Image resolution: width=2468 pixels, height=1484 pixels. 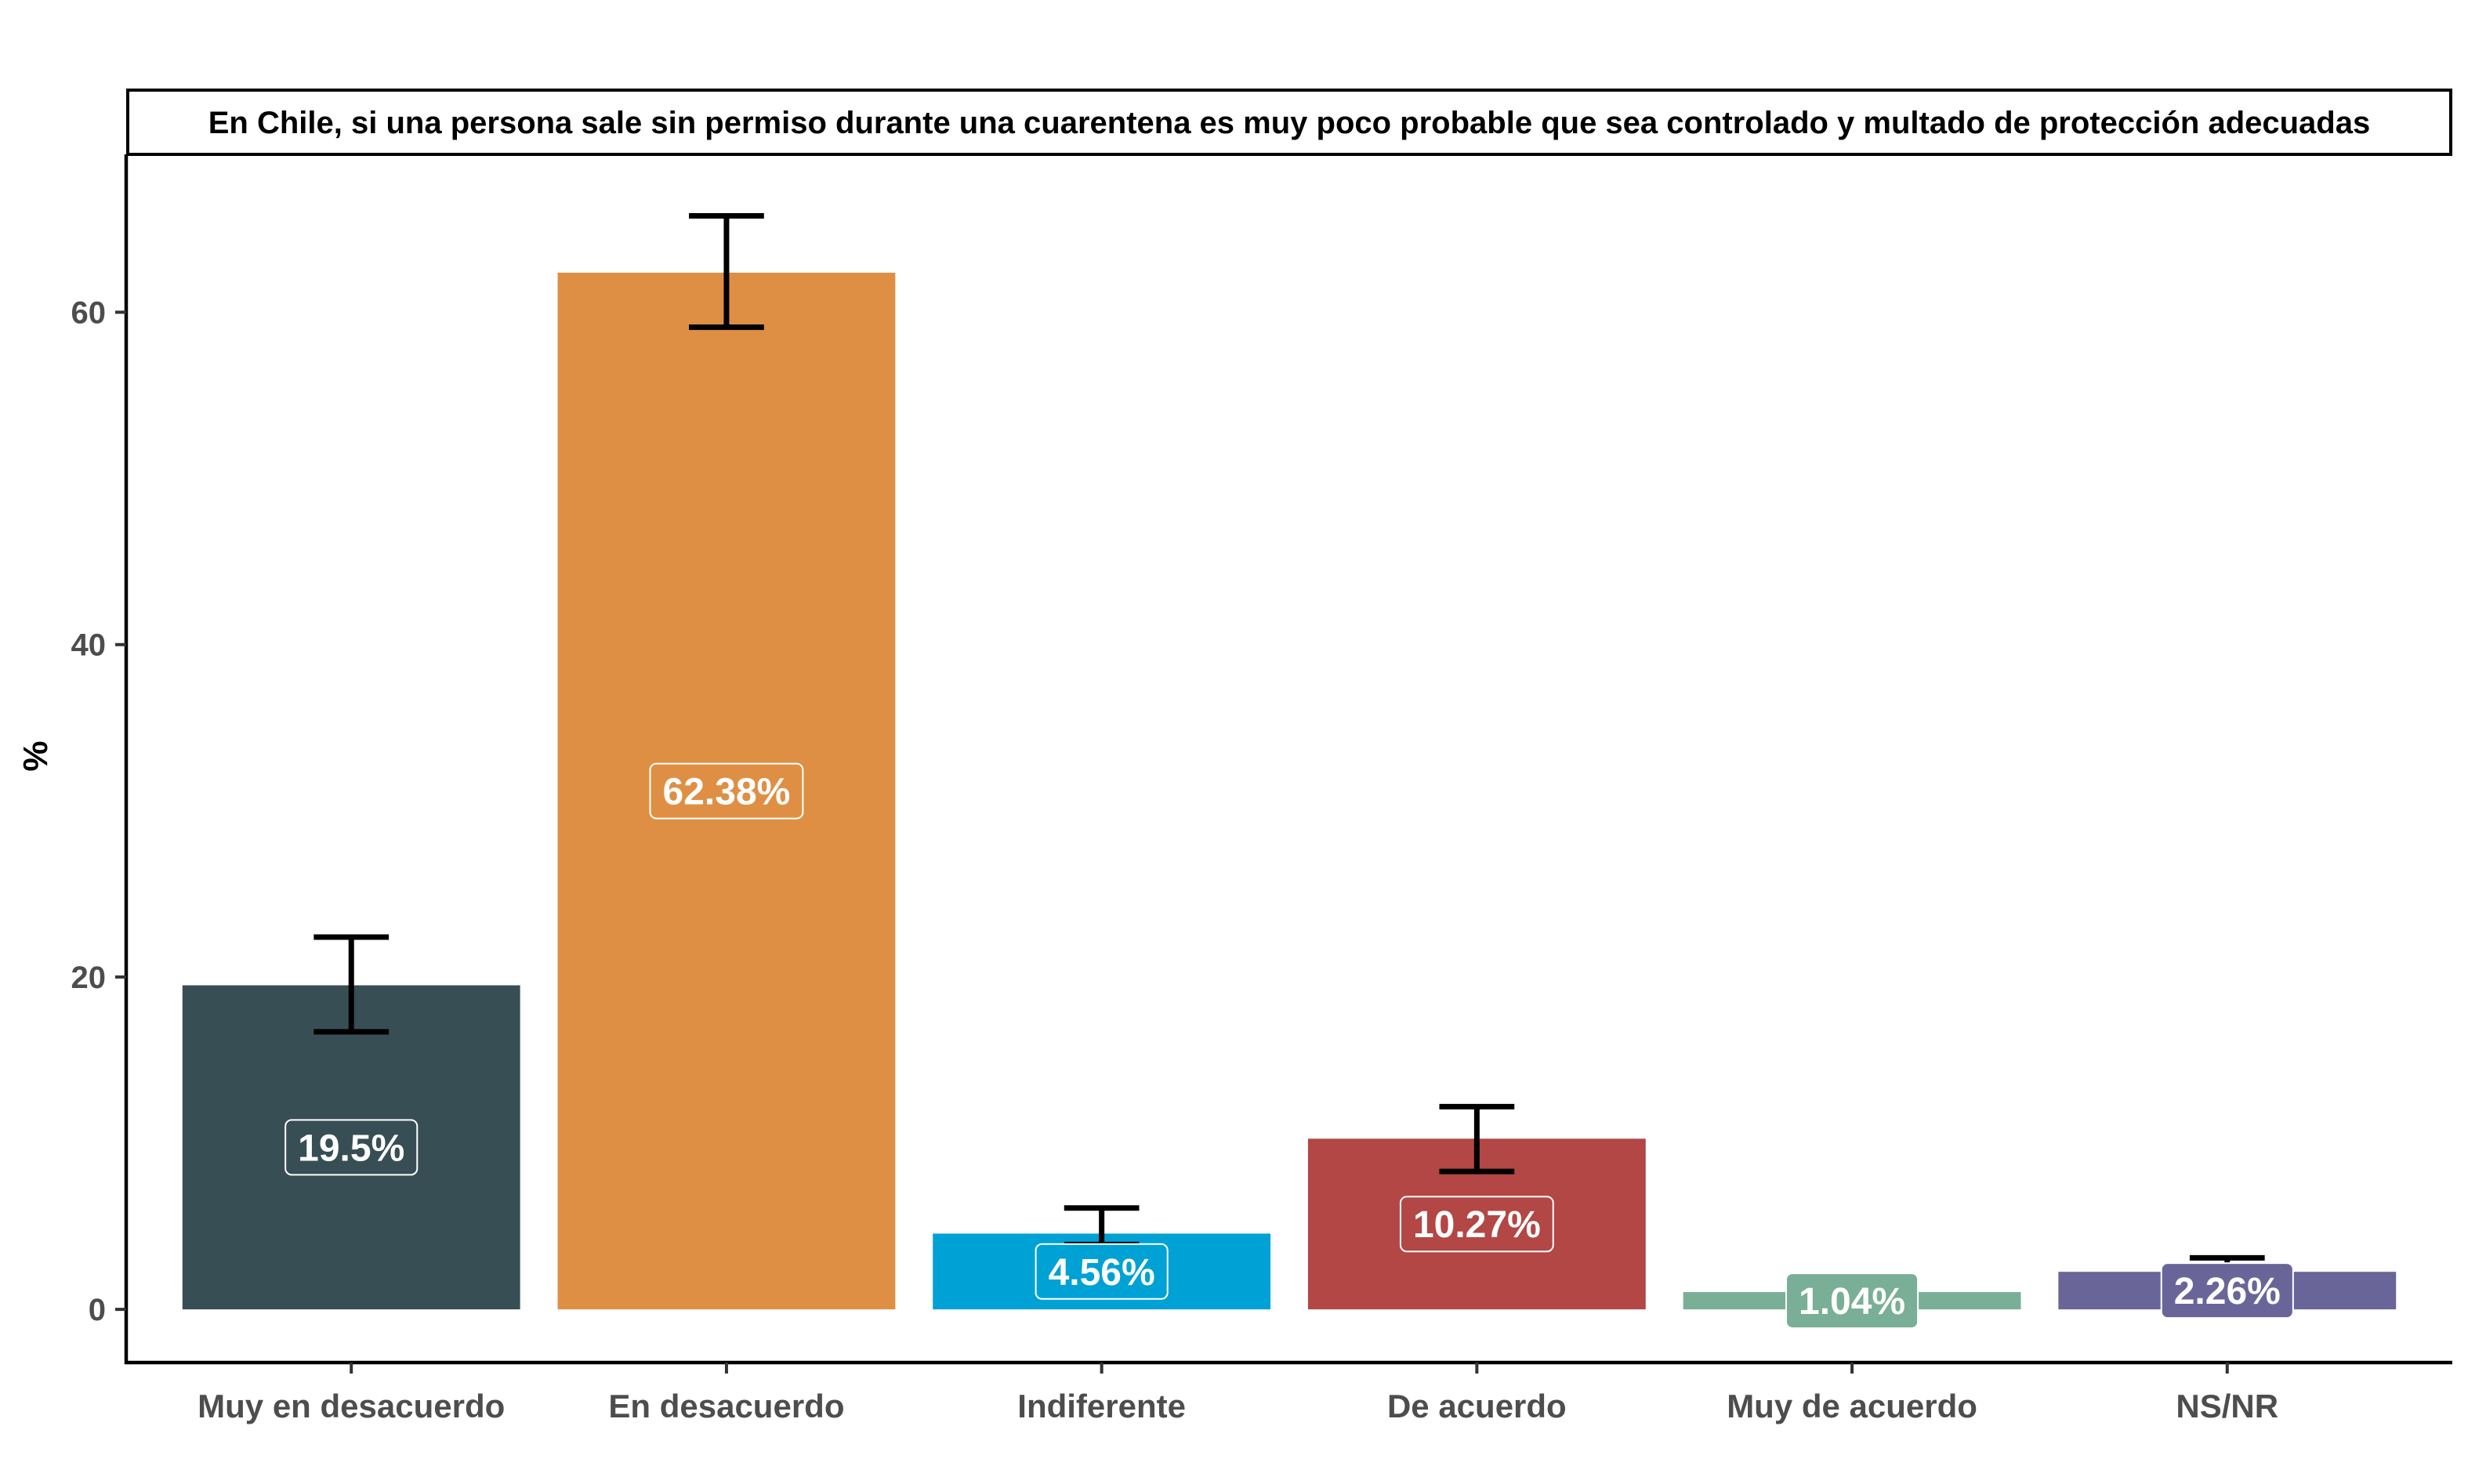 I want to click on title-box, so click(x=1289, y=123).